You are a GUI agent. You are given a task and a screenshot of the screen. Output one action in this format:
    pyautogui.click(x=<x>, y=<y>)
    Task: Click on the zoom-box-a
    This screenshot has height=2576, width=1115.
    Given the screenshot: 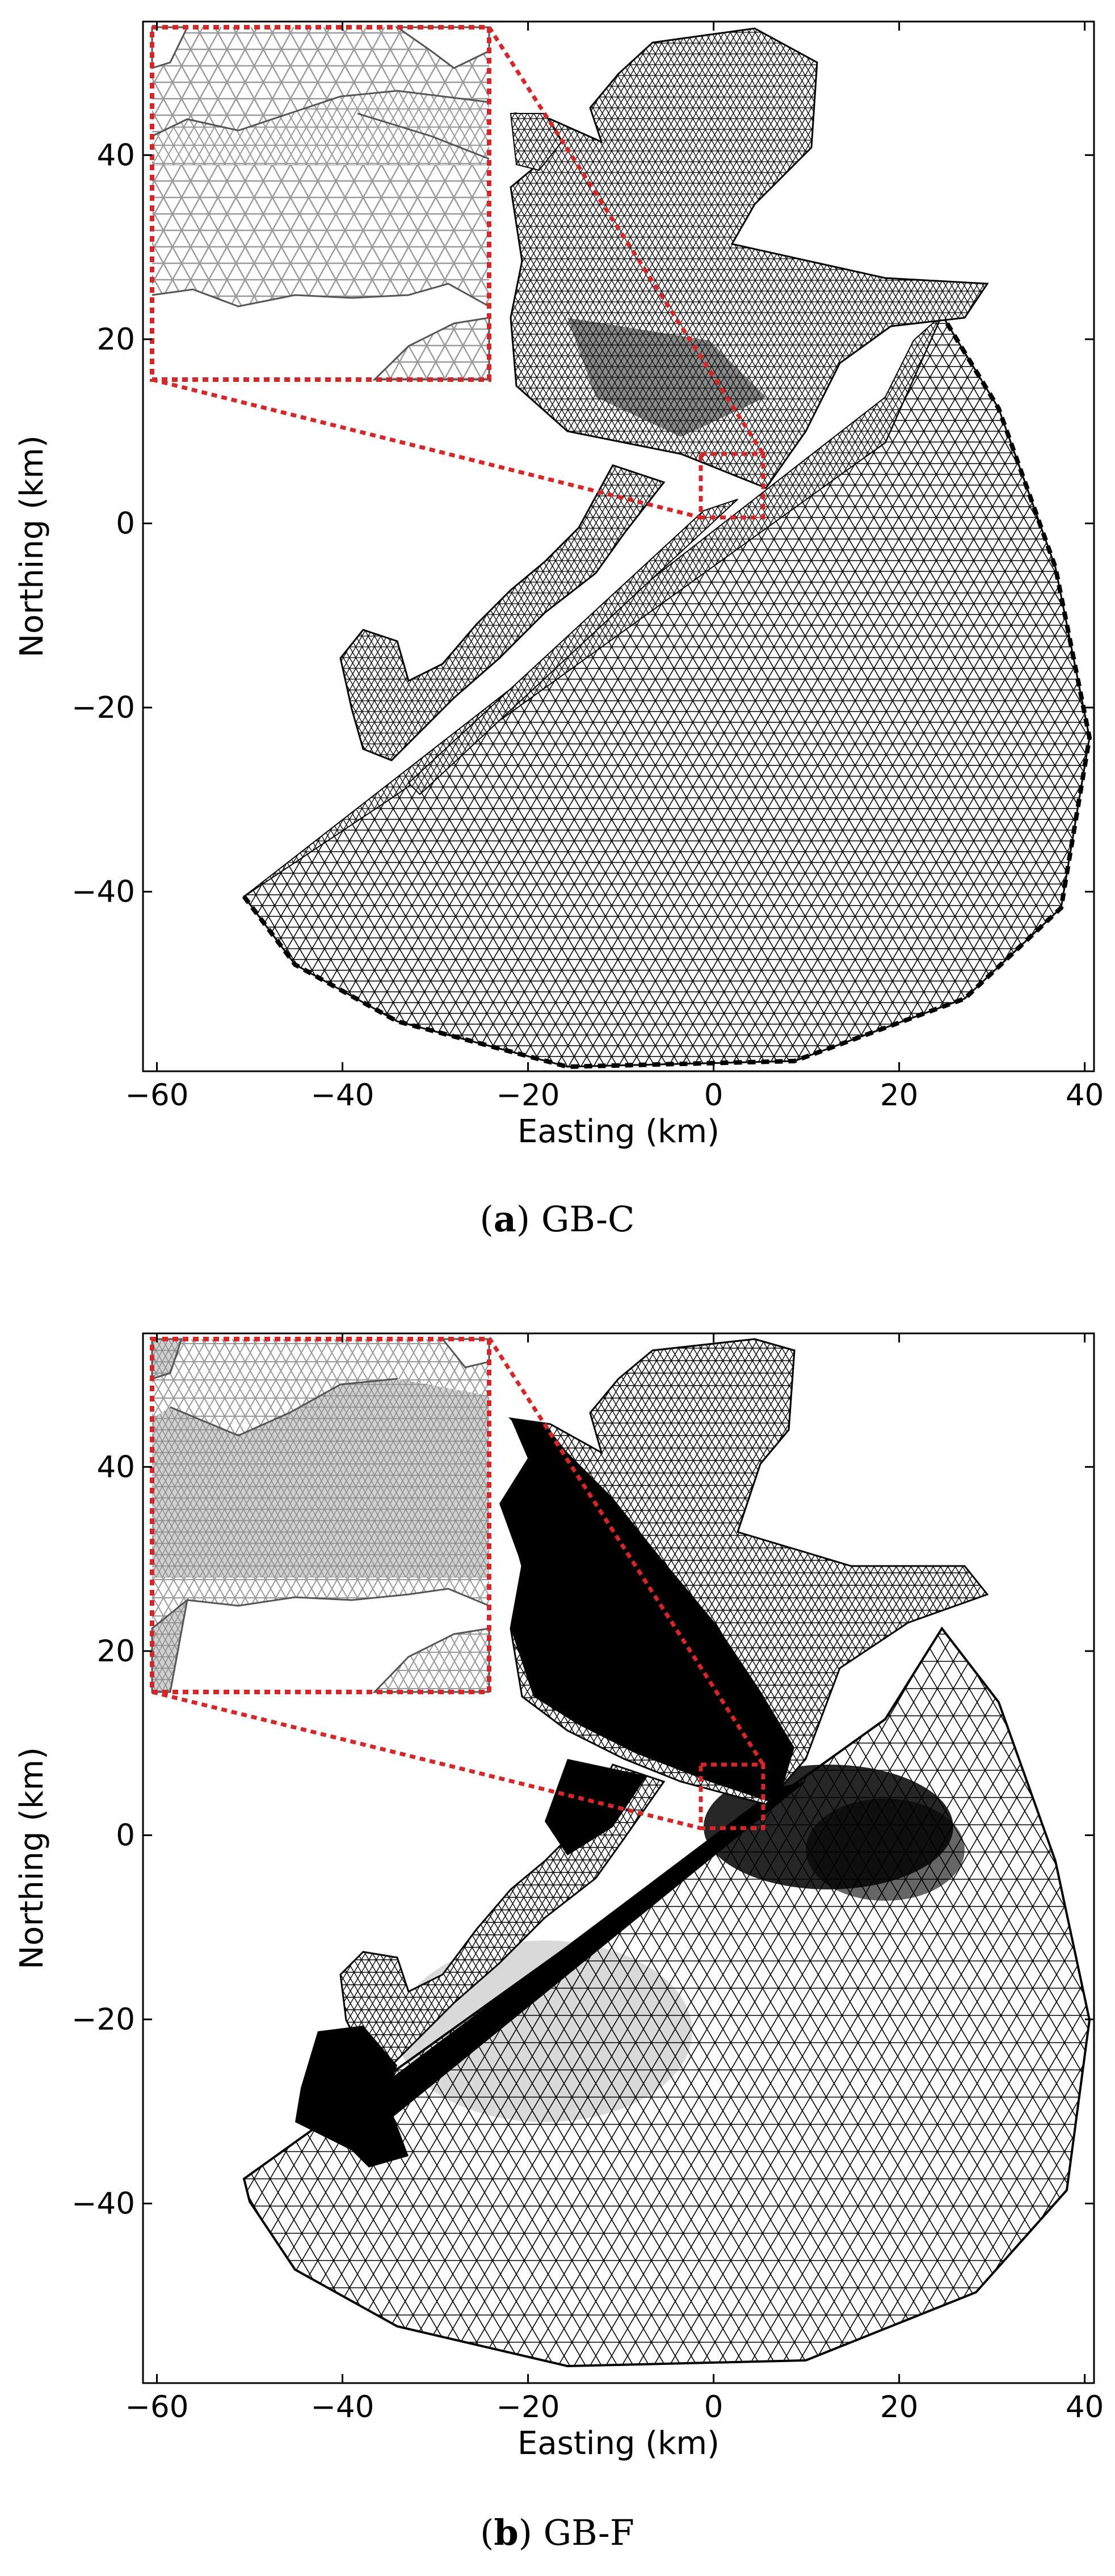 What is the action you would take?
    pyautogui.click(x=732, y=486)
    